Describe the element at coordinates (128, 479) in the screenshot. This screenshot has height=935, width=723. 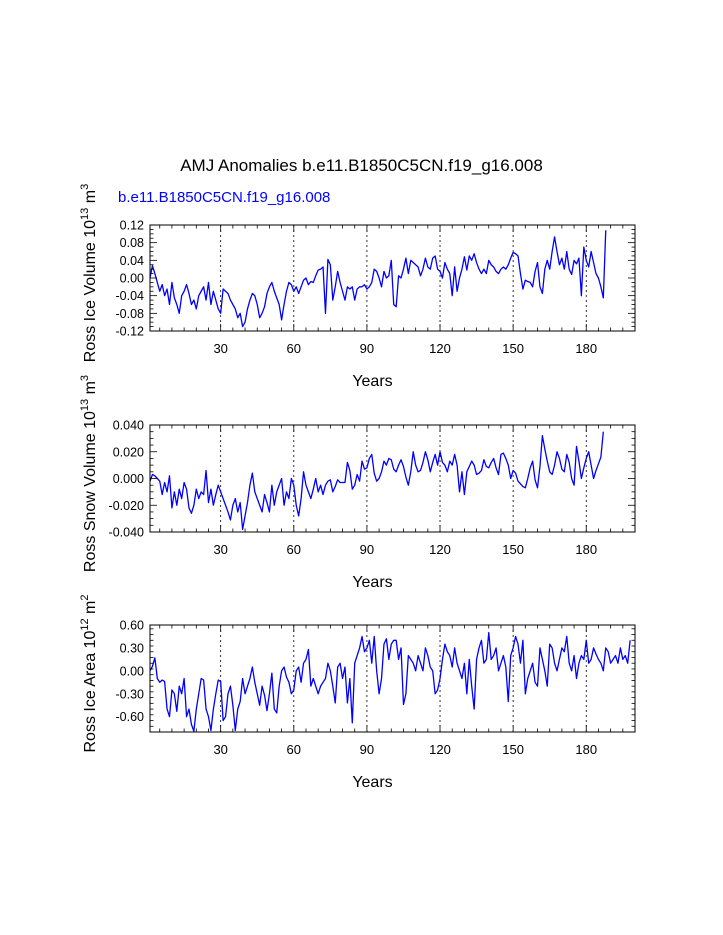
I see `y-tick-label: 0.000` at that location.